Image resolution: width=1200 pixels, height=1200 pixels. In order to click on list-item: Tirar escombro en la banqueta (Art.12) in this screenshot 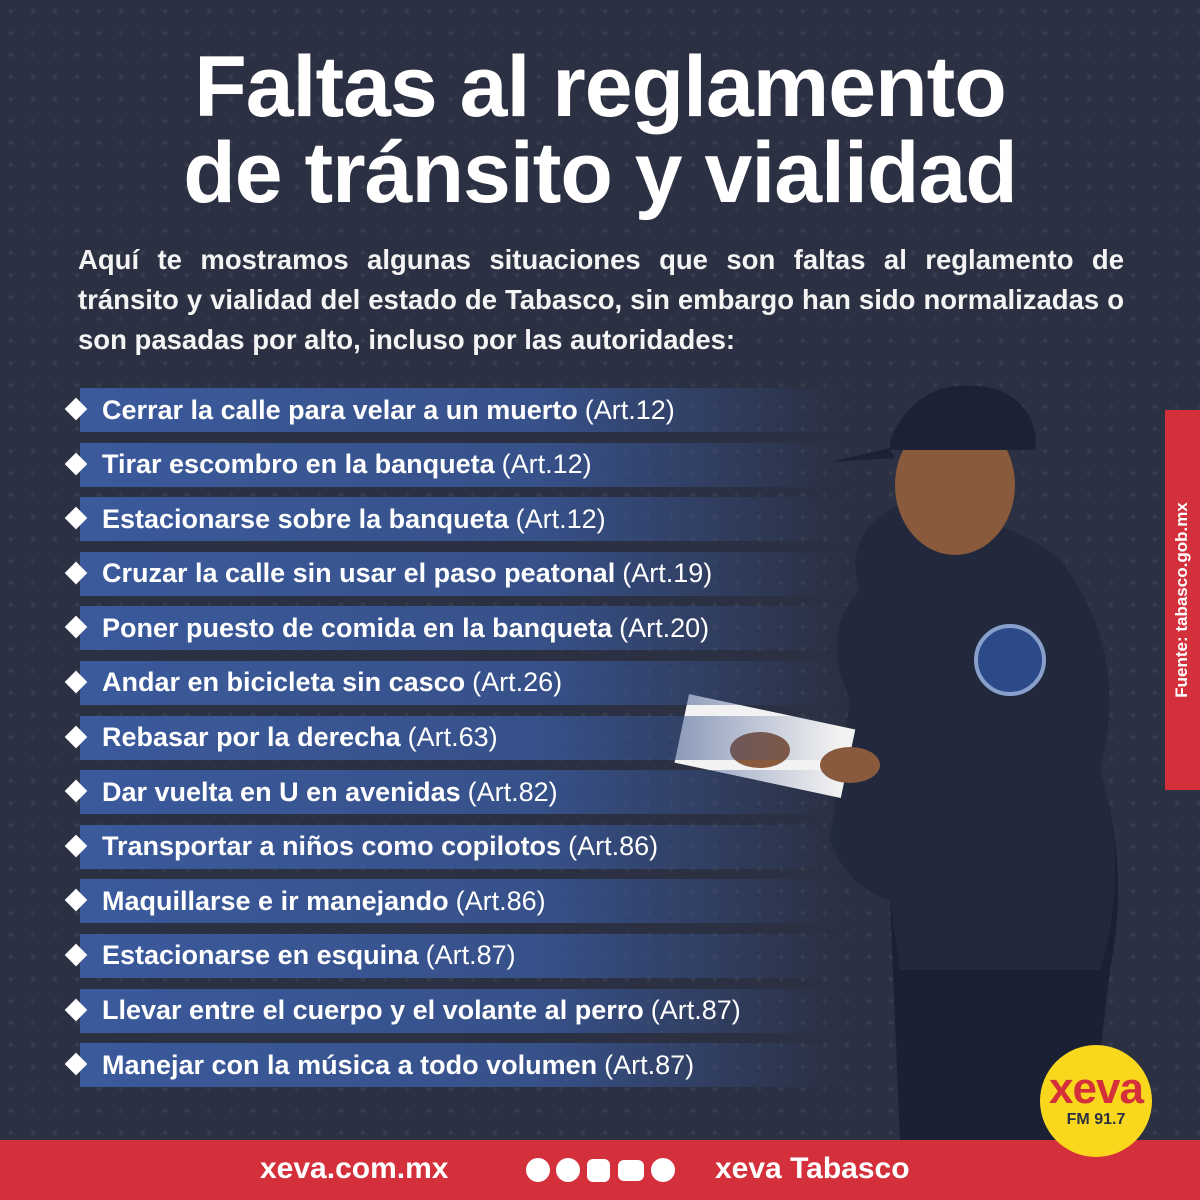, I will do `click(470, 464)`.